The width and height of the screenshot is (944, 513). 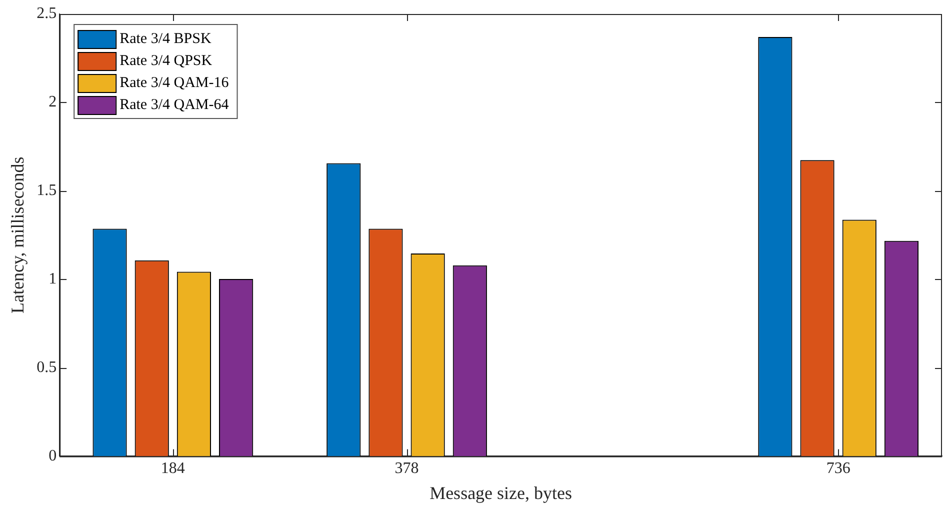 What do you see at coordinates (172, 469) in the screenshot?
I see `x-tick-label: 184` at bounding box center [172, 469].